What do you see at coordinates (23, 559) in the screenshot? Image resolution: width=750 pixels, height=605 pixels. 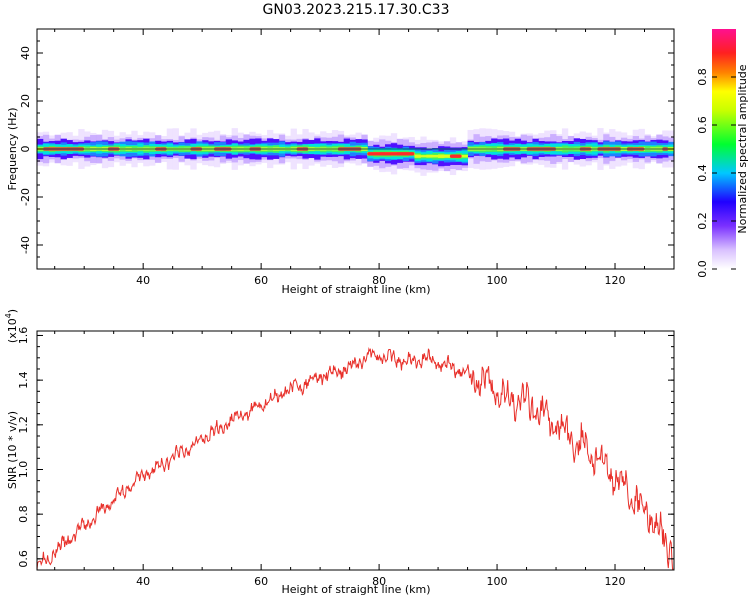 I see `snr-ytick-label: 0.6` at bounding box center [23, 559].